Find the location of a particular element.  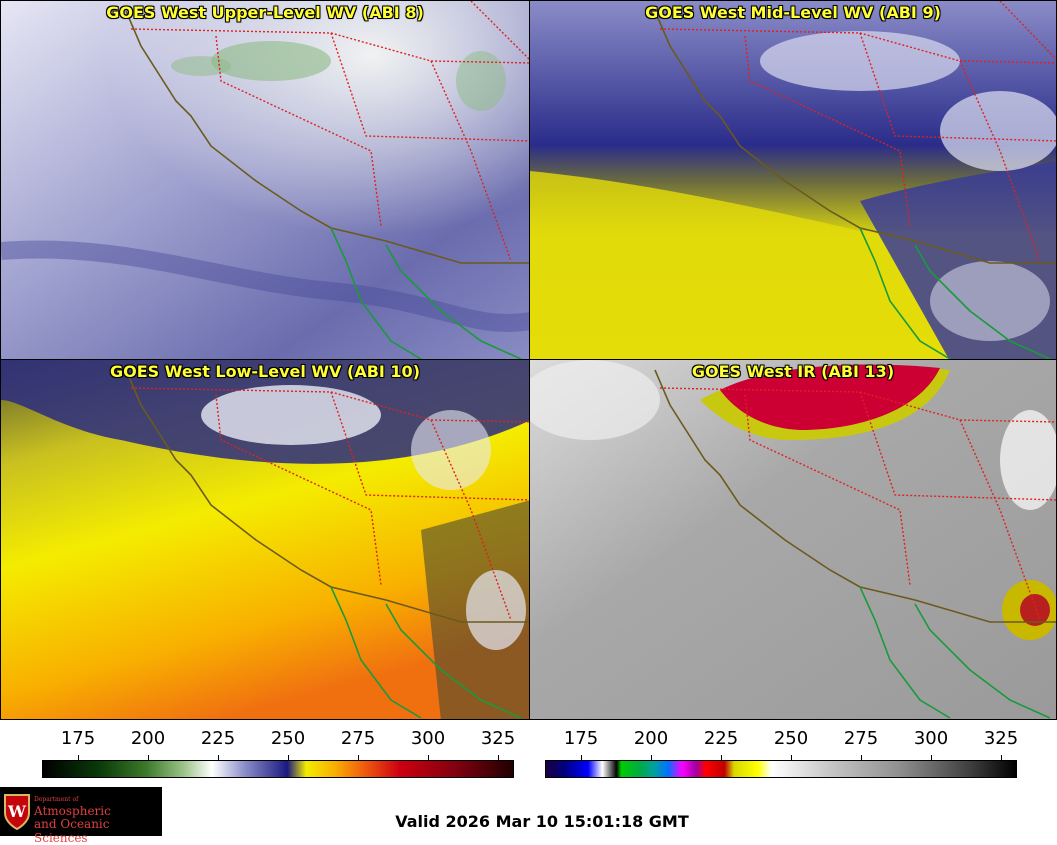

svg-text: W is located at coordinates (17, 811).